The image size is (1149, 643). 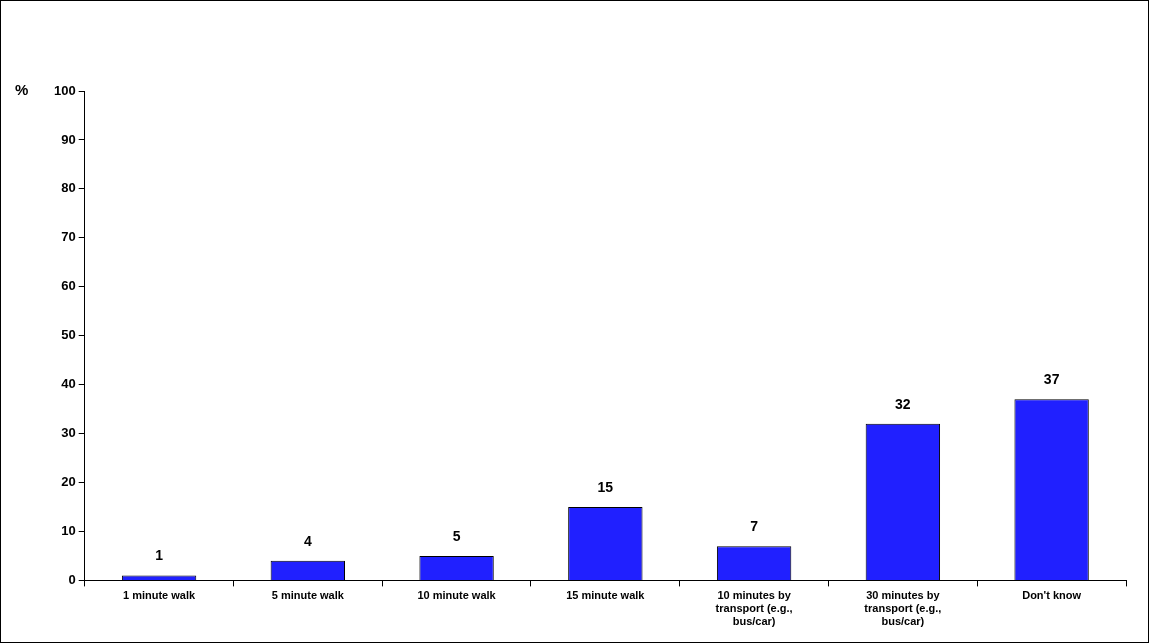 I want to click on y-tick-label: 80, so click(x=68, y=188).